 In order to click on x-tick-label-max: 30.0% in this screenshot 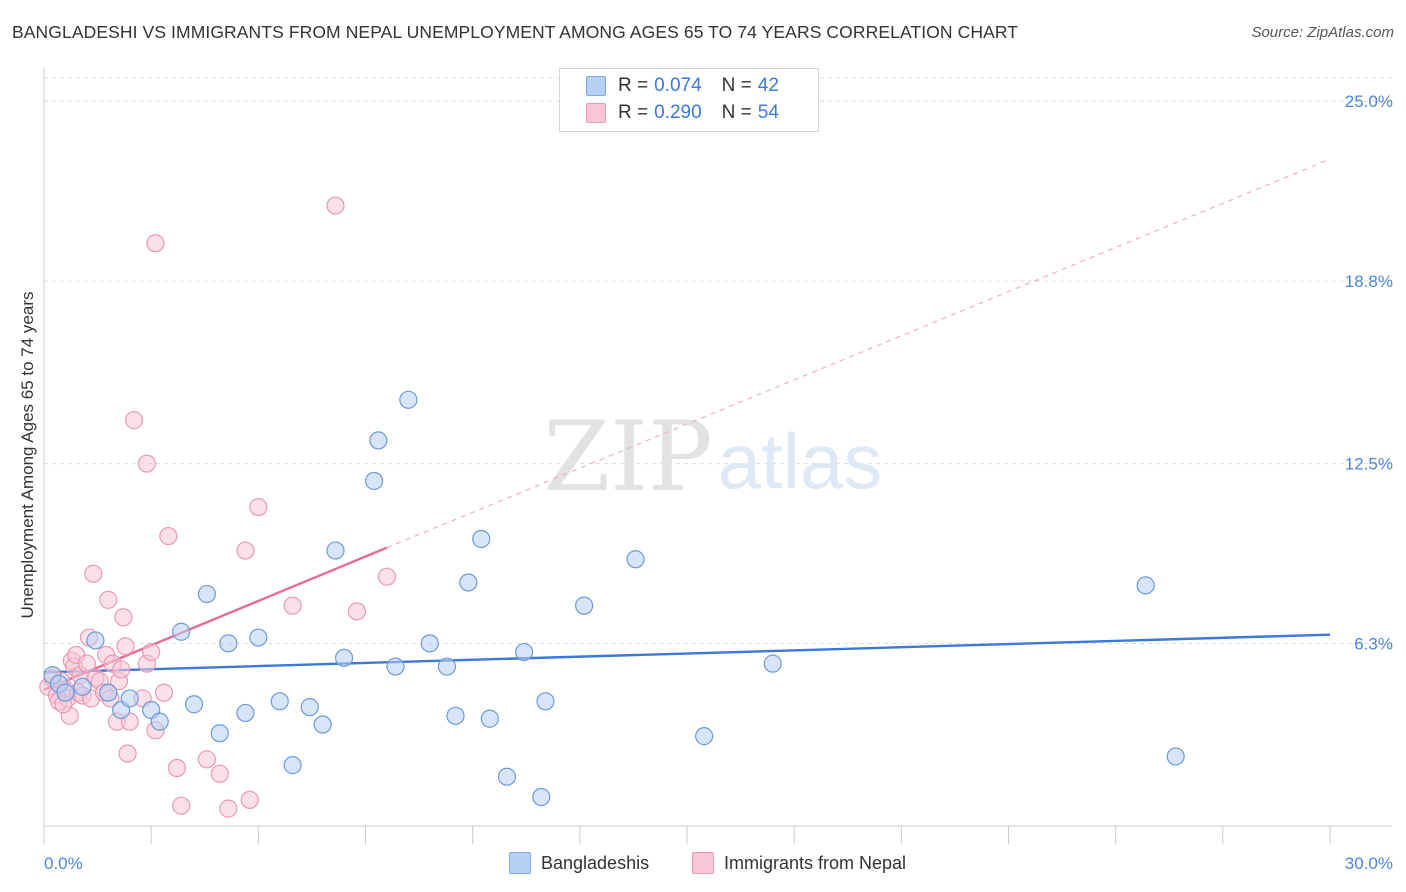, I will do `click(1369, 863)`.